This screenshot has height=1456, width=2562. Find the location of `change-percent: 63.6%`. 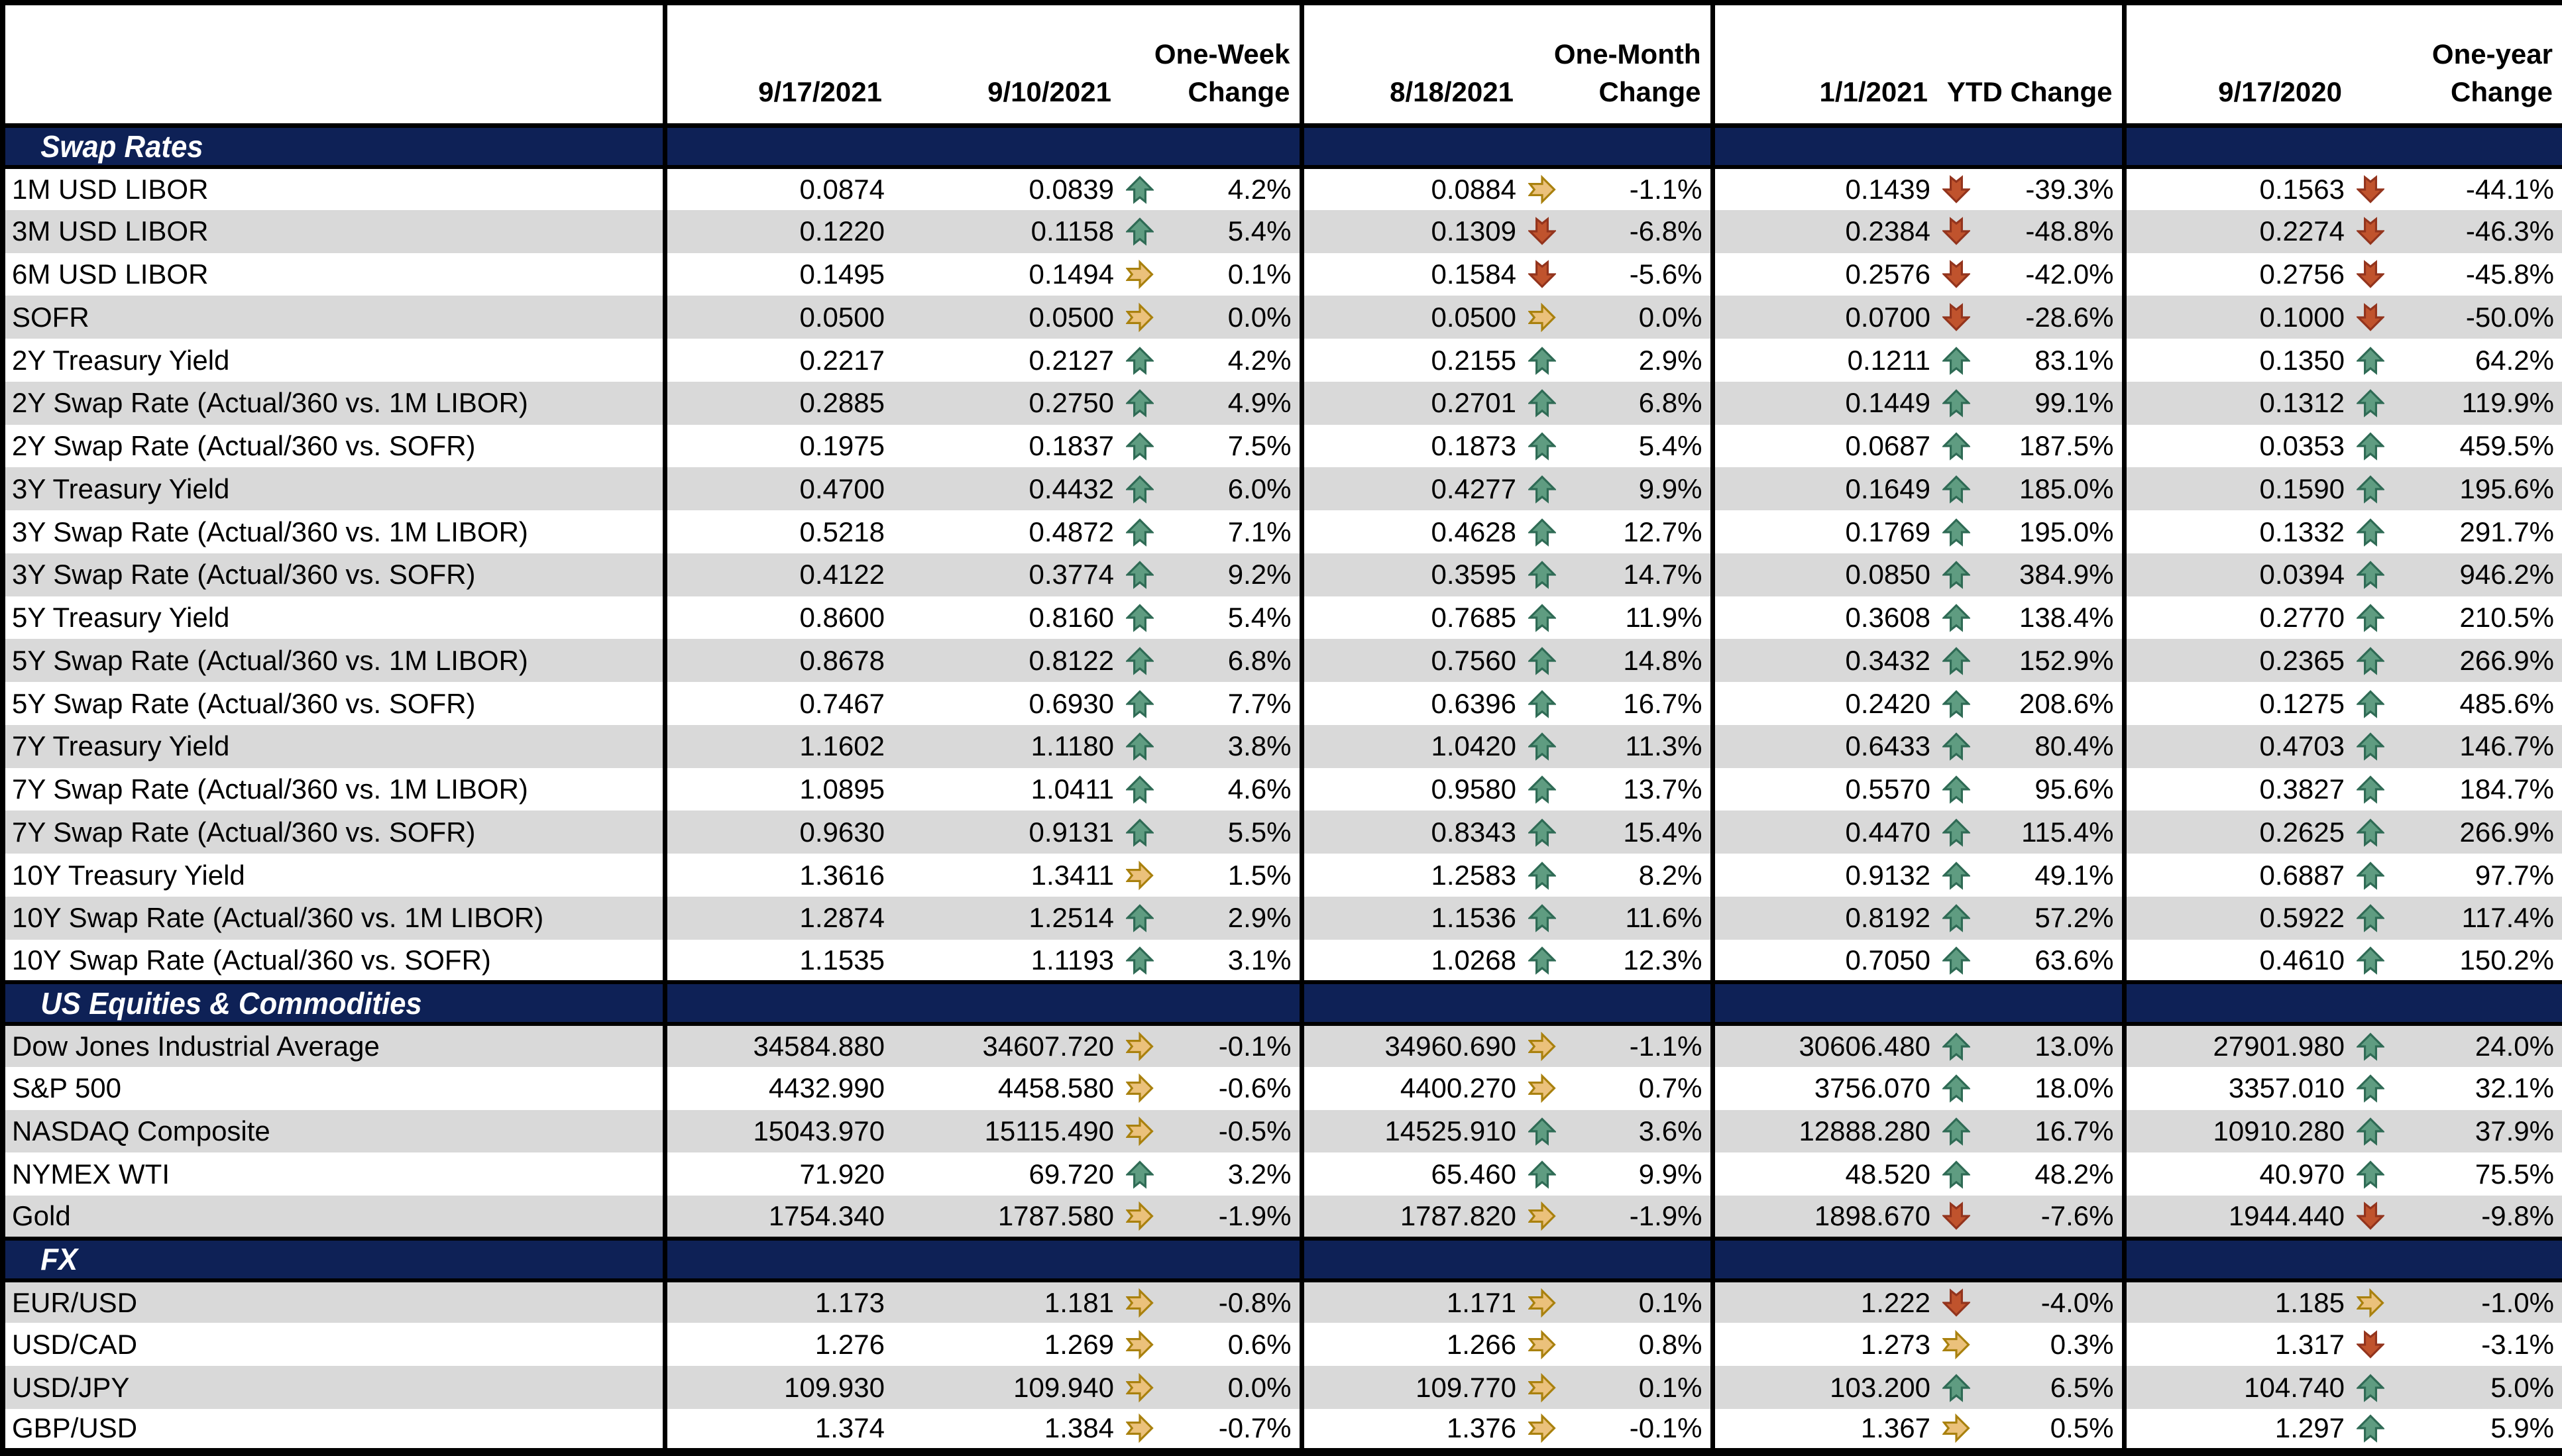

change-percent: 63.6% is located at coordinates (2074, 960).